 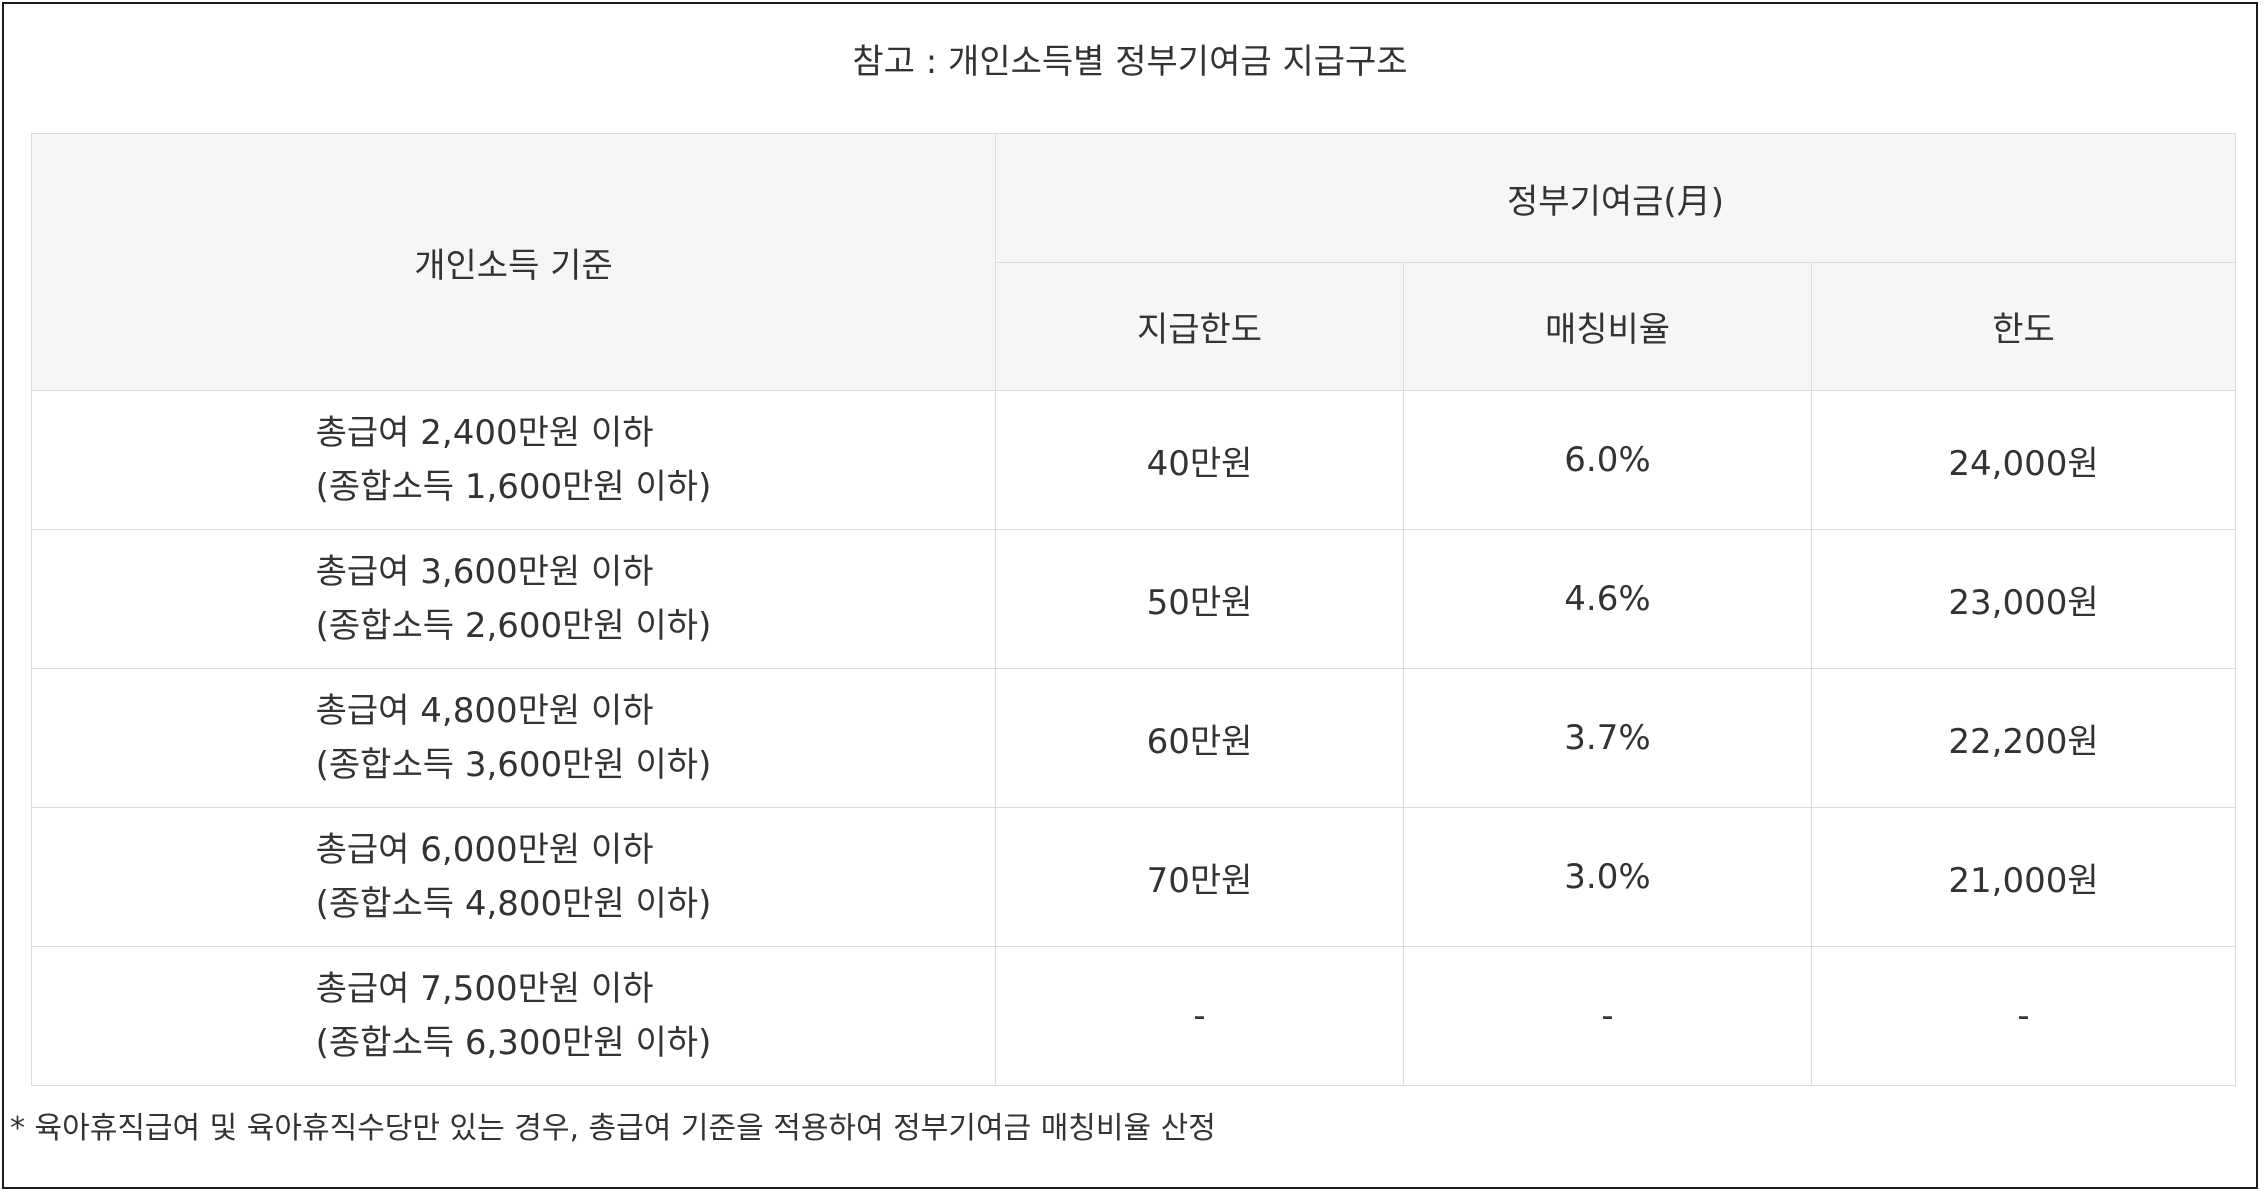 I want to click on gross-pay-criterion: 총급여 2,400만원 이하, so click(x=484, y=433).